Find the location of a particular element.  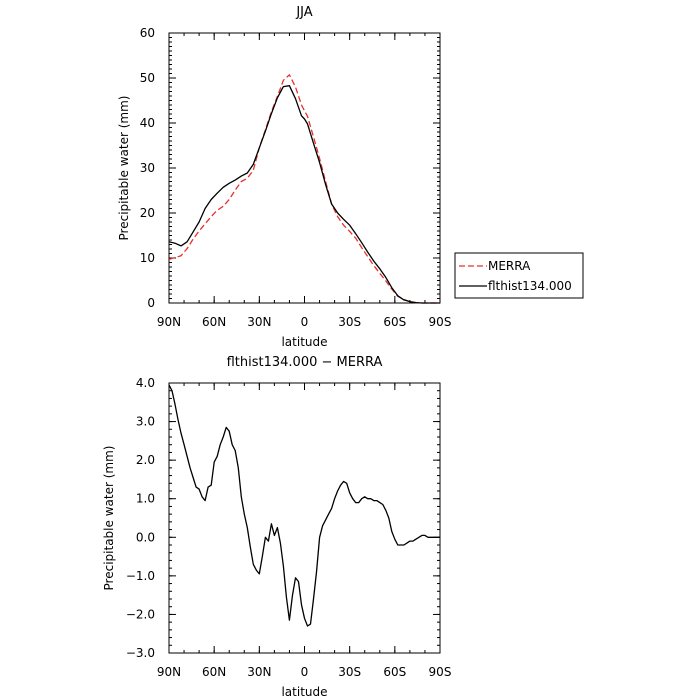

y-tick-label: −2.0 is located at coordinates (140, 614).